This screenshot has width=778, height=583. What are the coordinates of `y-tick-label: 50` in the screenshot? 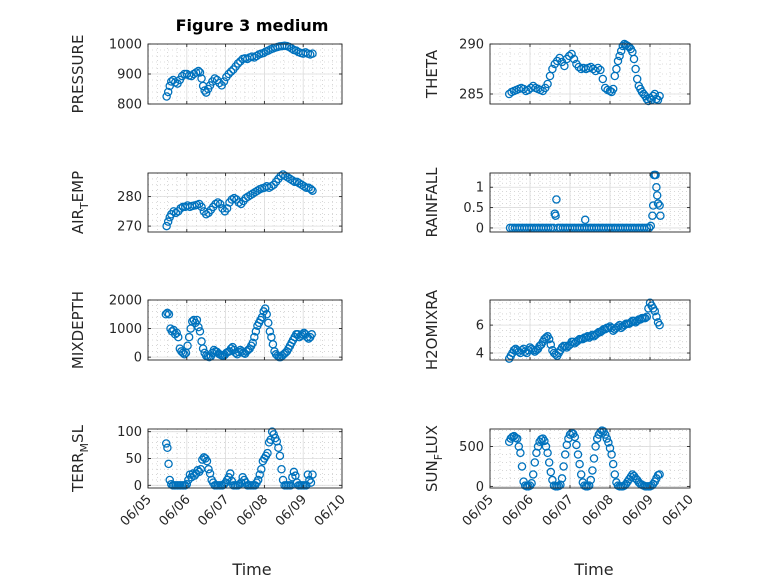 It's located at (133, 459).